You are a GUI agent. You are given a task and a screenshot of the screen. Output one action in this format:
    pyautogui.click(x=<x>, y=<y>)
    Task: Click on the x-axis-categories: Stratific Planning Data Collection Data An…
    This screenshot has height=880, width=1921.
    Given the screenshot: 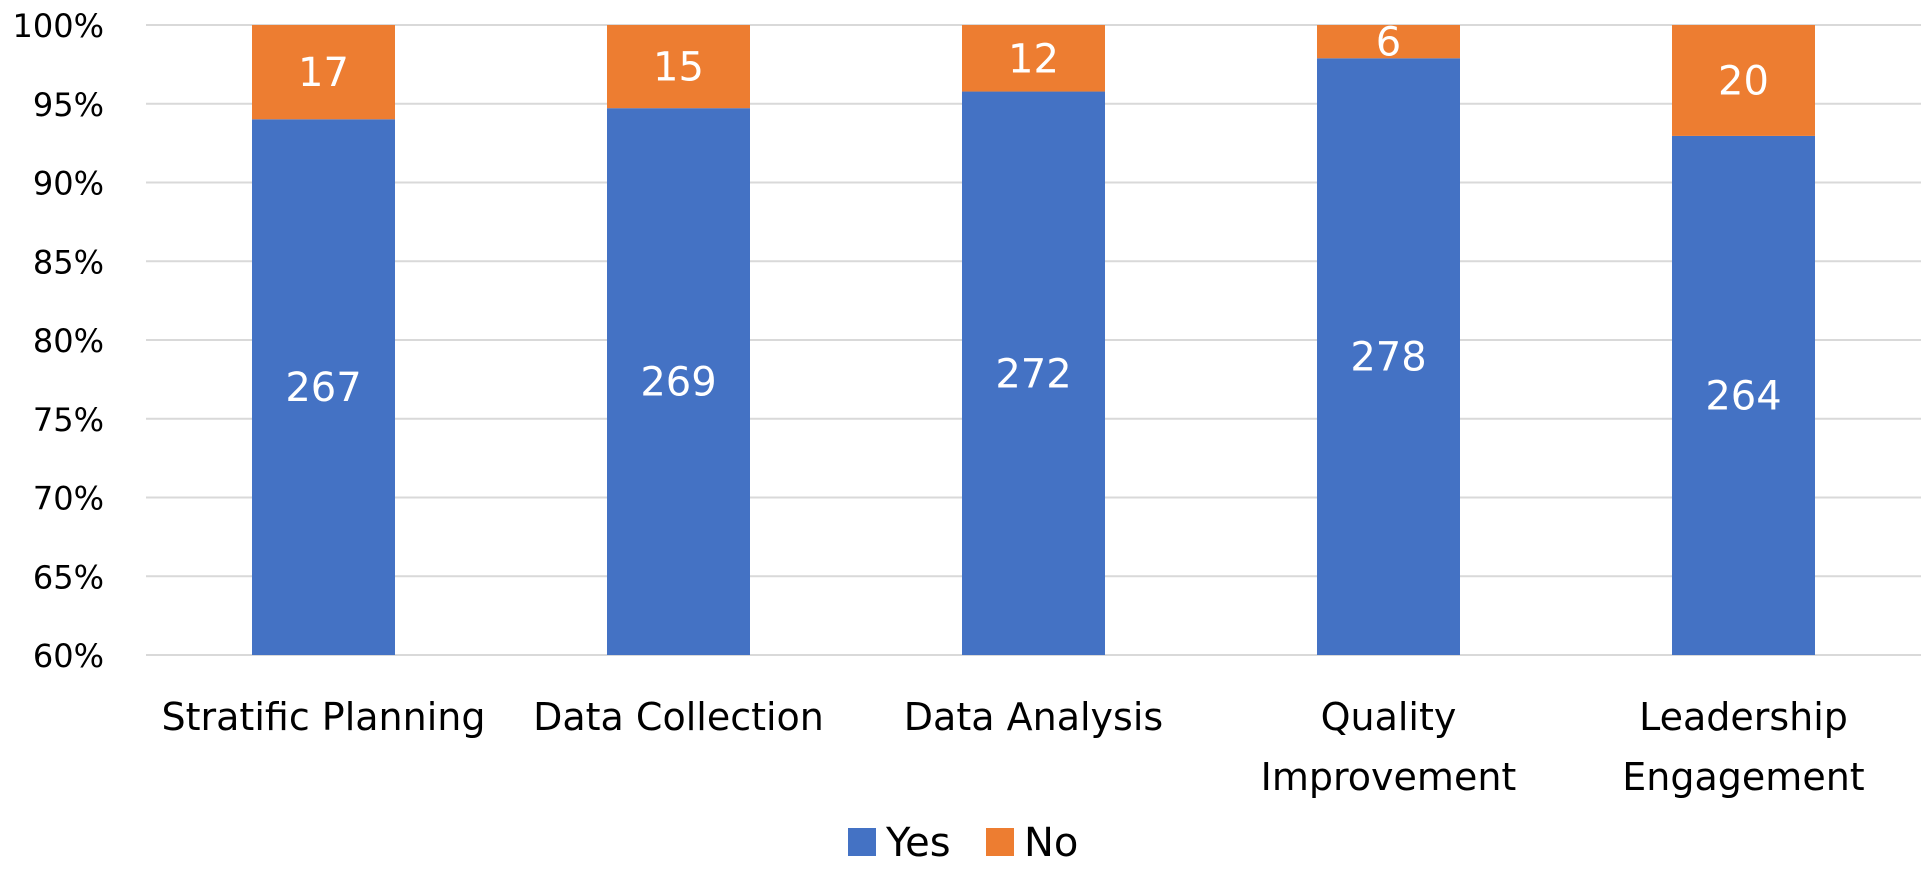 What is the action you would take?
    pyautogui.click(x=1013, y=747)
    